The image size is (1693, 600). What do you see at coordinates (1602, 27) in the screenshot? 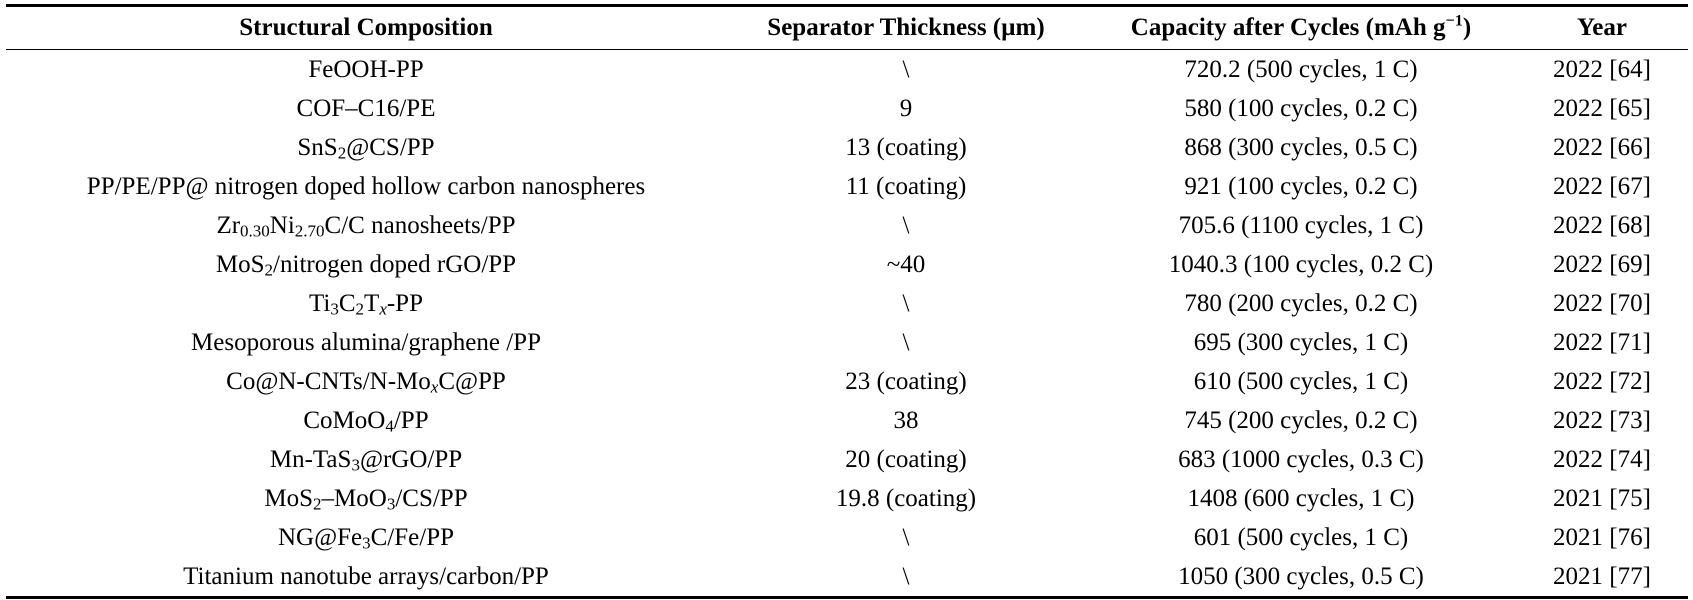
I see `header-year: Year` at bounding box center [1602, 27].